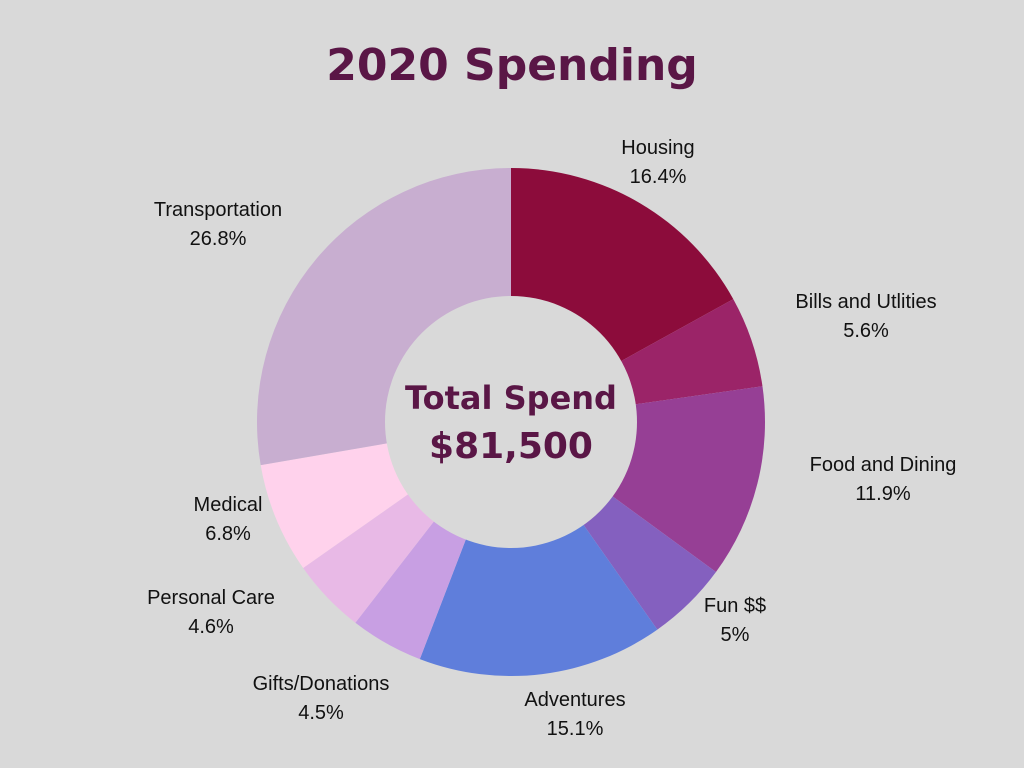  Describe the element at coordinates (228, 534) in the screenshot. I see `slice-value-label: 6.8%` at that location.